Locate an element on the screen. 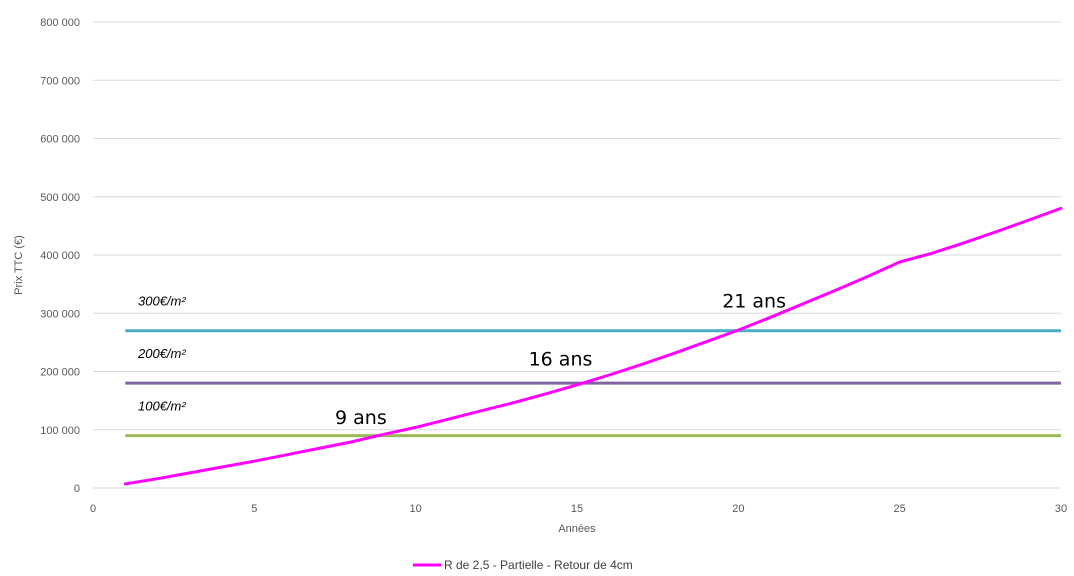  annotations: 21 ans 16 ans 9 ans is located at coordinates (560, 359).